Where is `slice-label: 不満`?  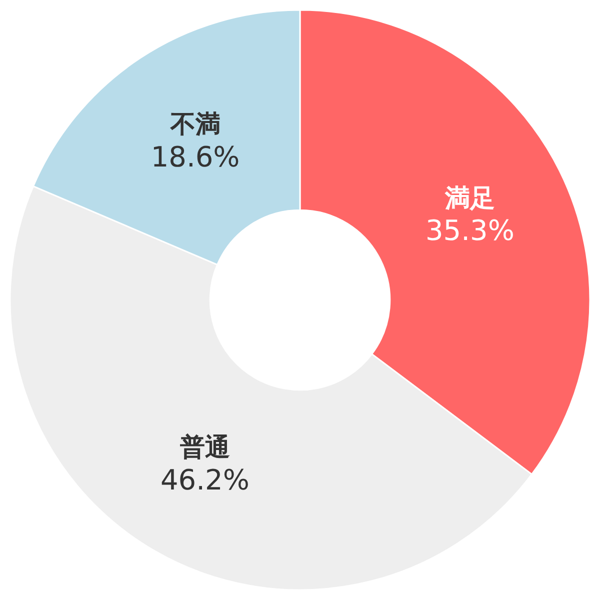 slice-label: 不満 is located at coordinates (194, 124).